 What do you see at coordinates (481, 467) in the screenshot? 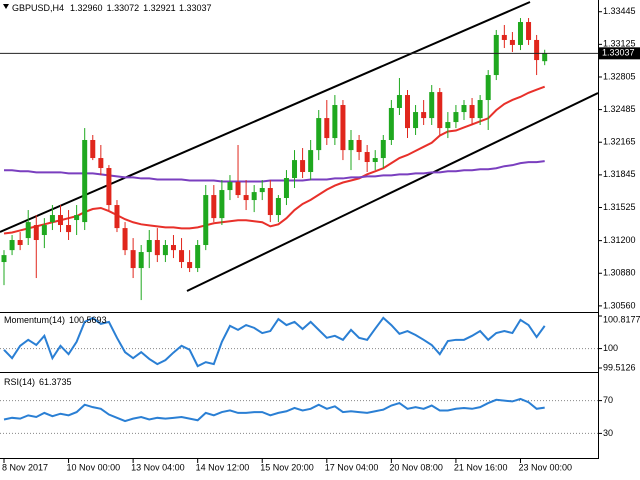
I see `x-tick-label: 21 Nov 16:00` at bounding box center [481, 467].